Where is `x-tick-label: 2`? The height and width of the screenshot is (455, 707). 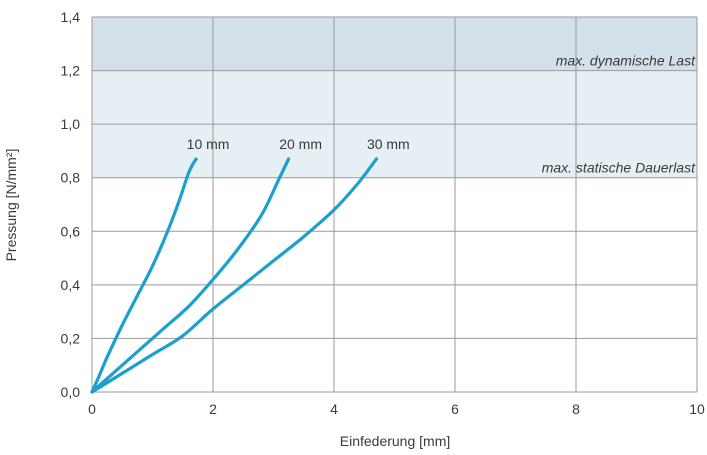
x-tick-label: 2 is located at coordinates (213, 409).